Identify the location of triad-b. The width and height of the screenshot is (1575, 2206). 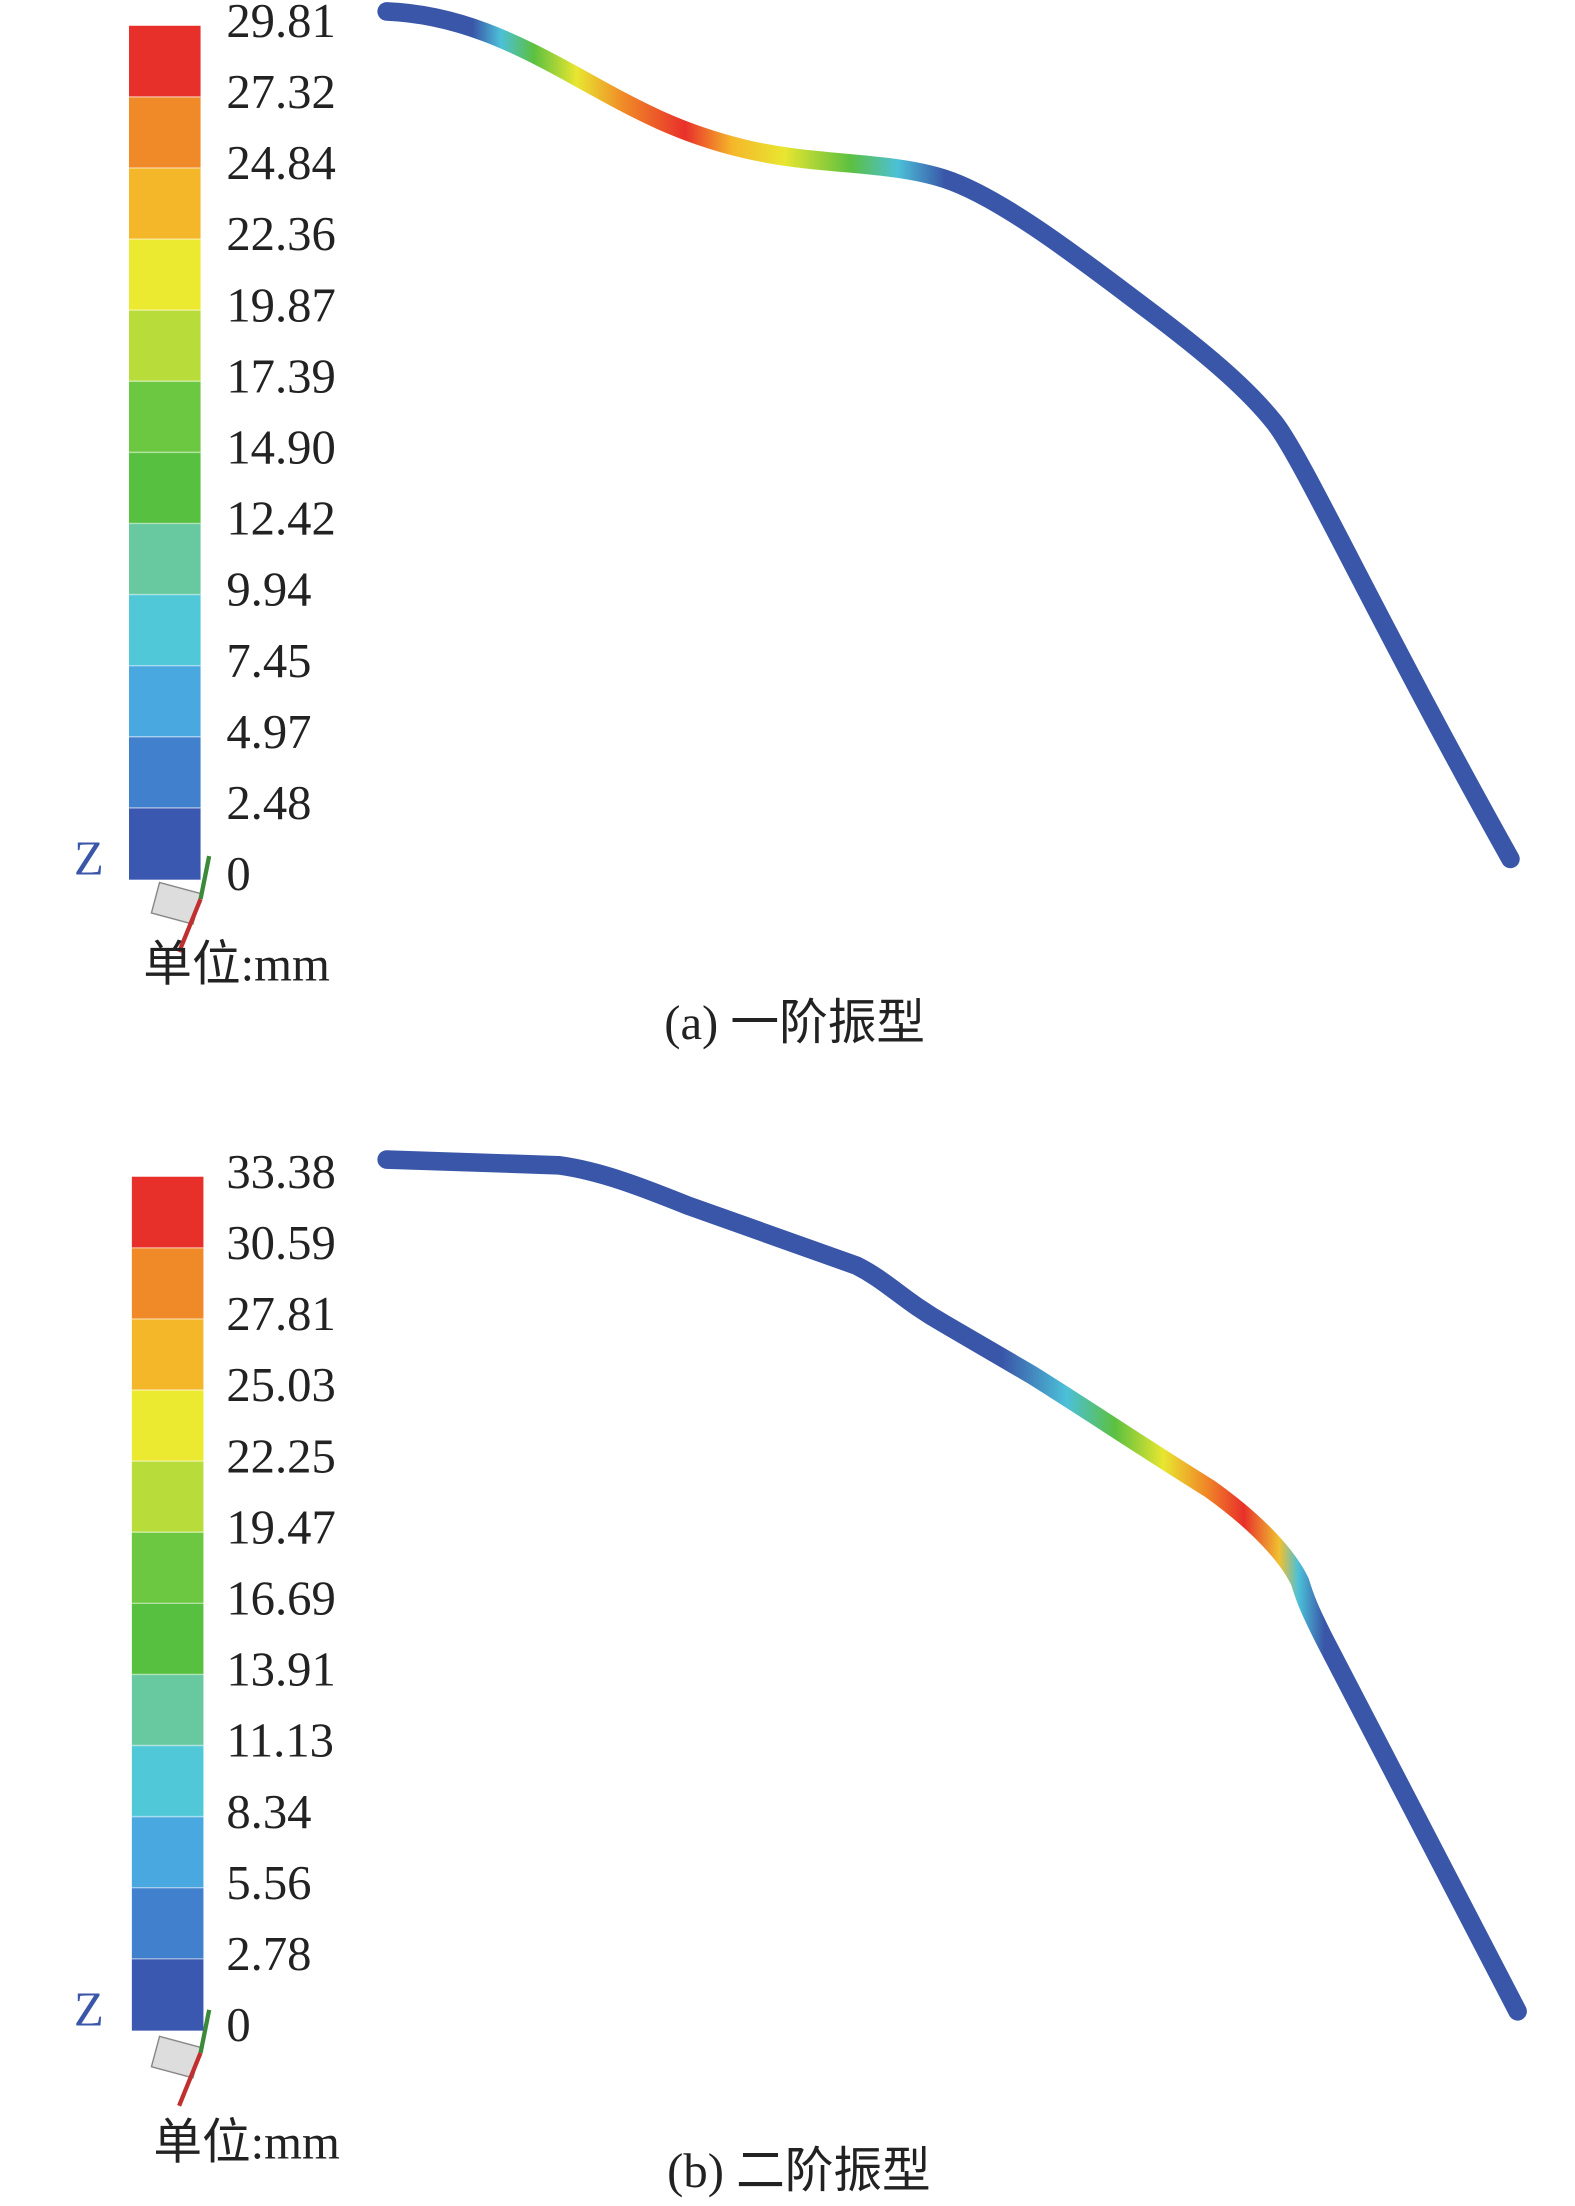
(181, 2058).